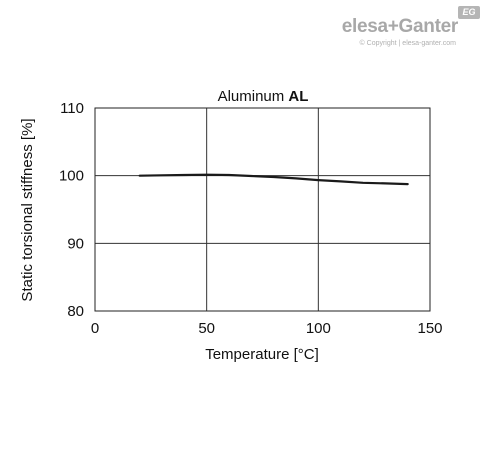 The height and width of the screenshot is (454, 488). I want to click on chart-title-bold: AL, so click(298, 96).